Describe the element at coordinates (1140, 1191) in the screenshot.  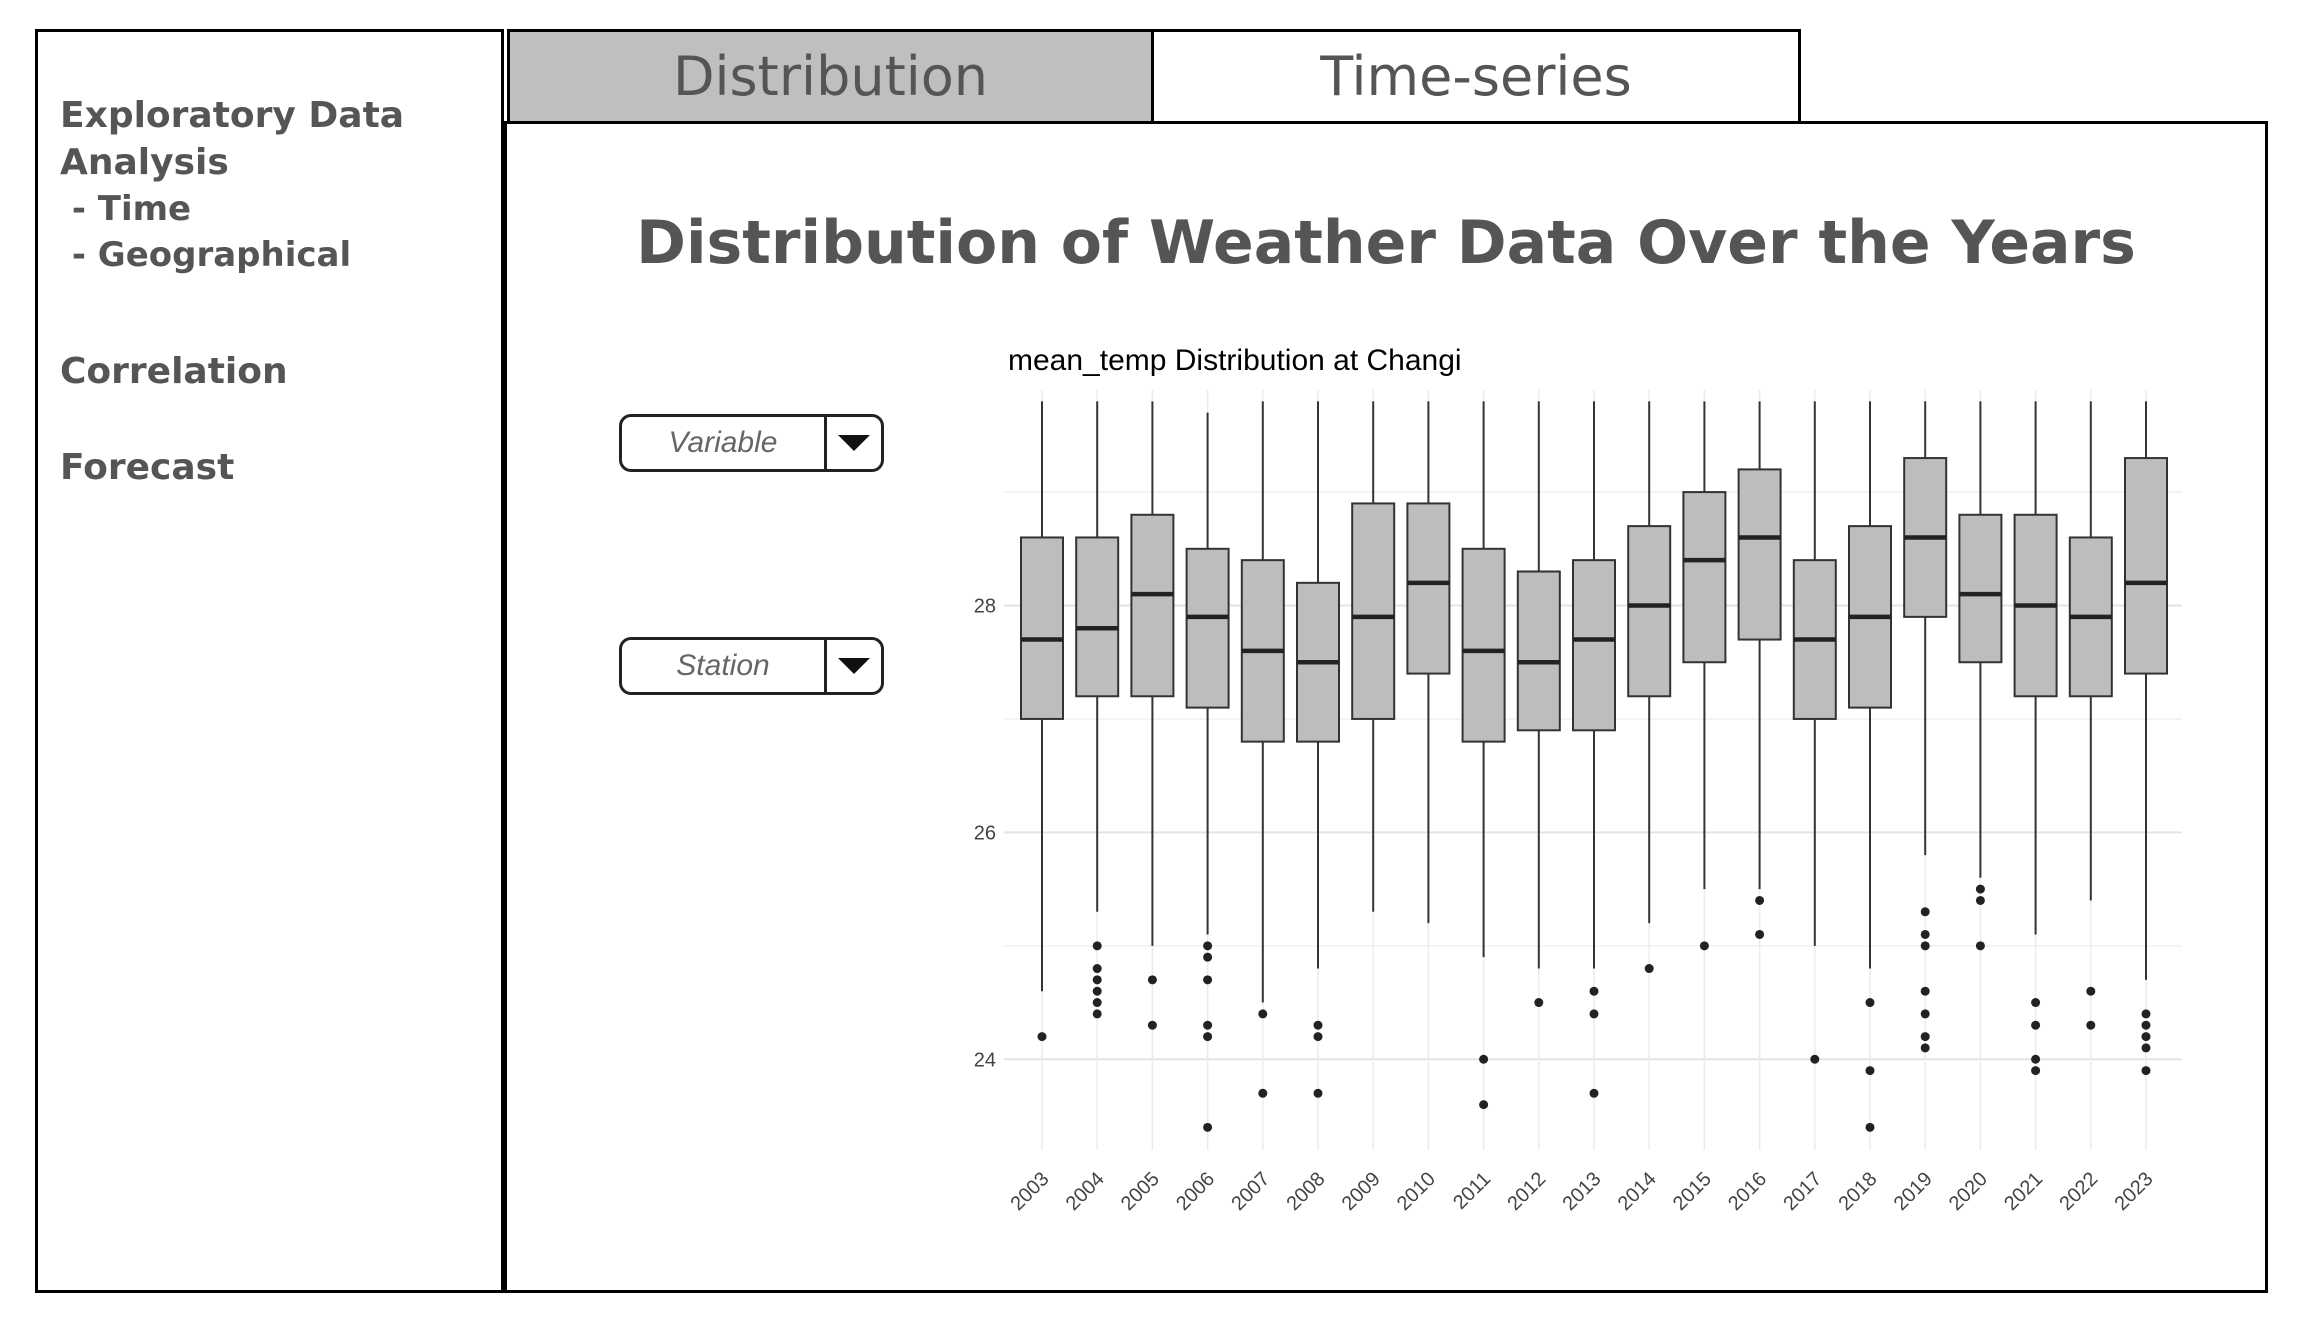
I see `x-tick-label: 2005` at that location.